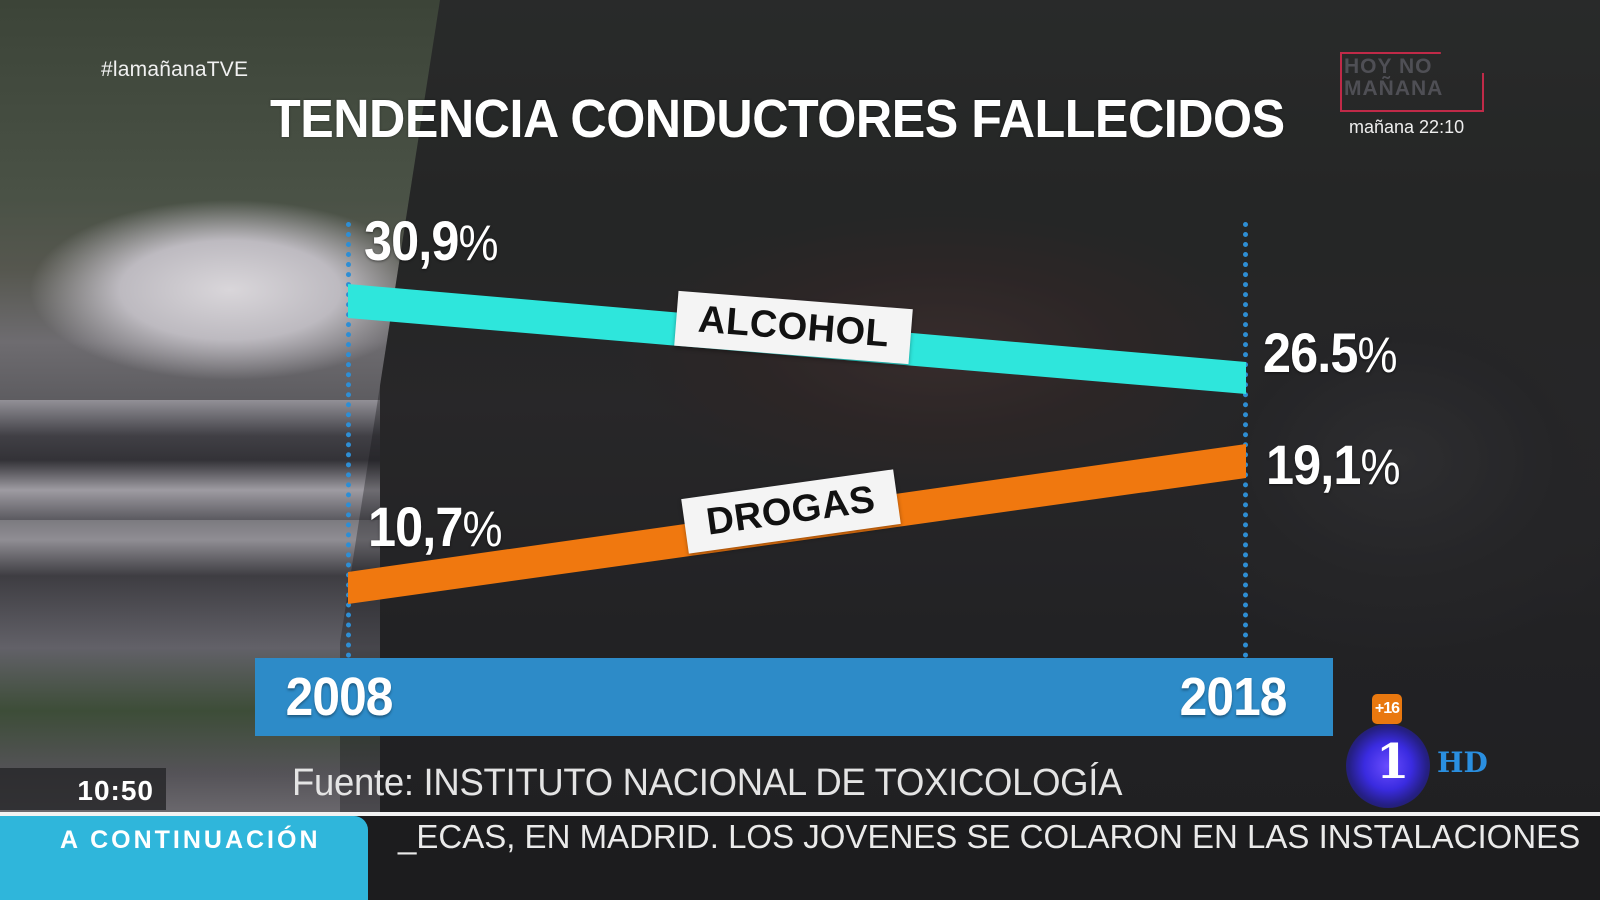 This screenshot has width=1600, height=900. What do you see at coordinates (415, 526) in the screenshot?
I see `value-number: 10,7` at bounding box center [415, 526].